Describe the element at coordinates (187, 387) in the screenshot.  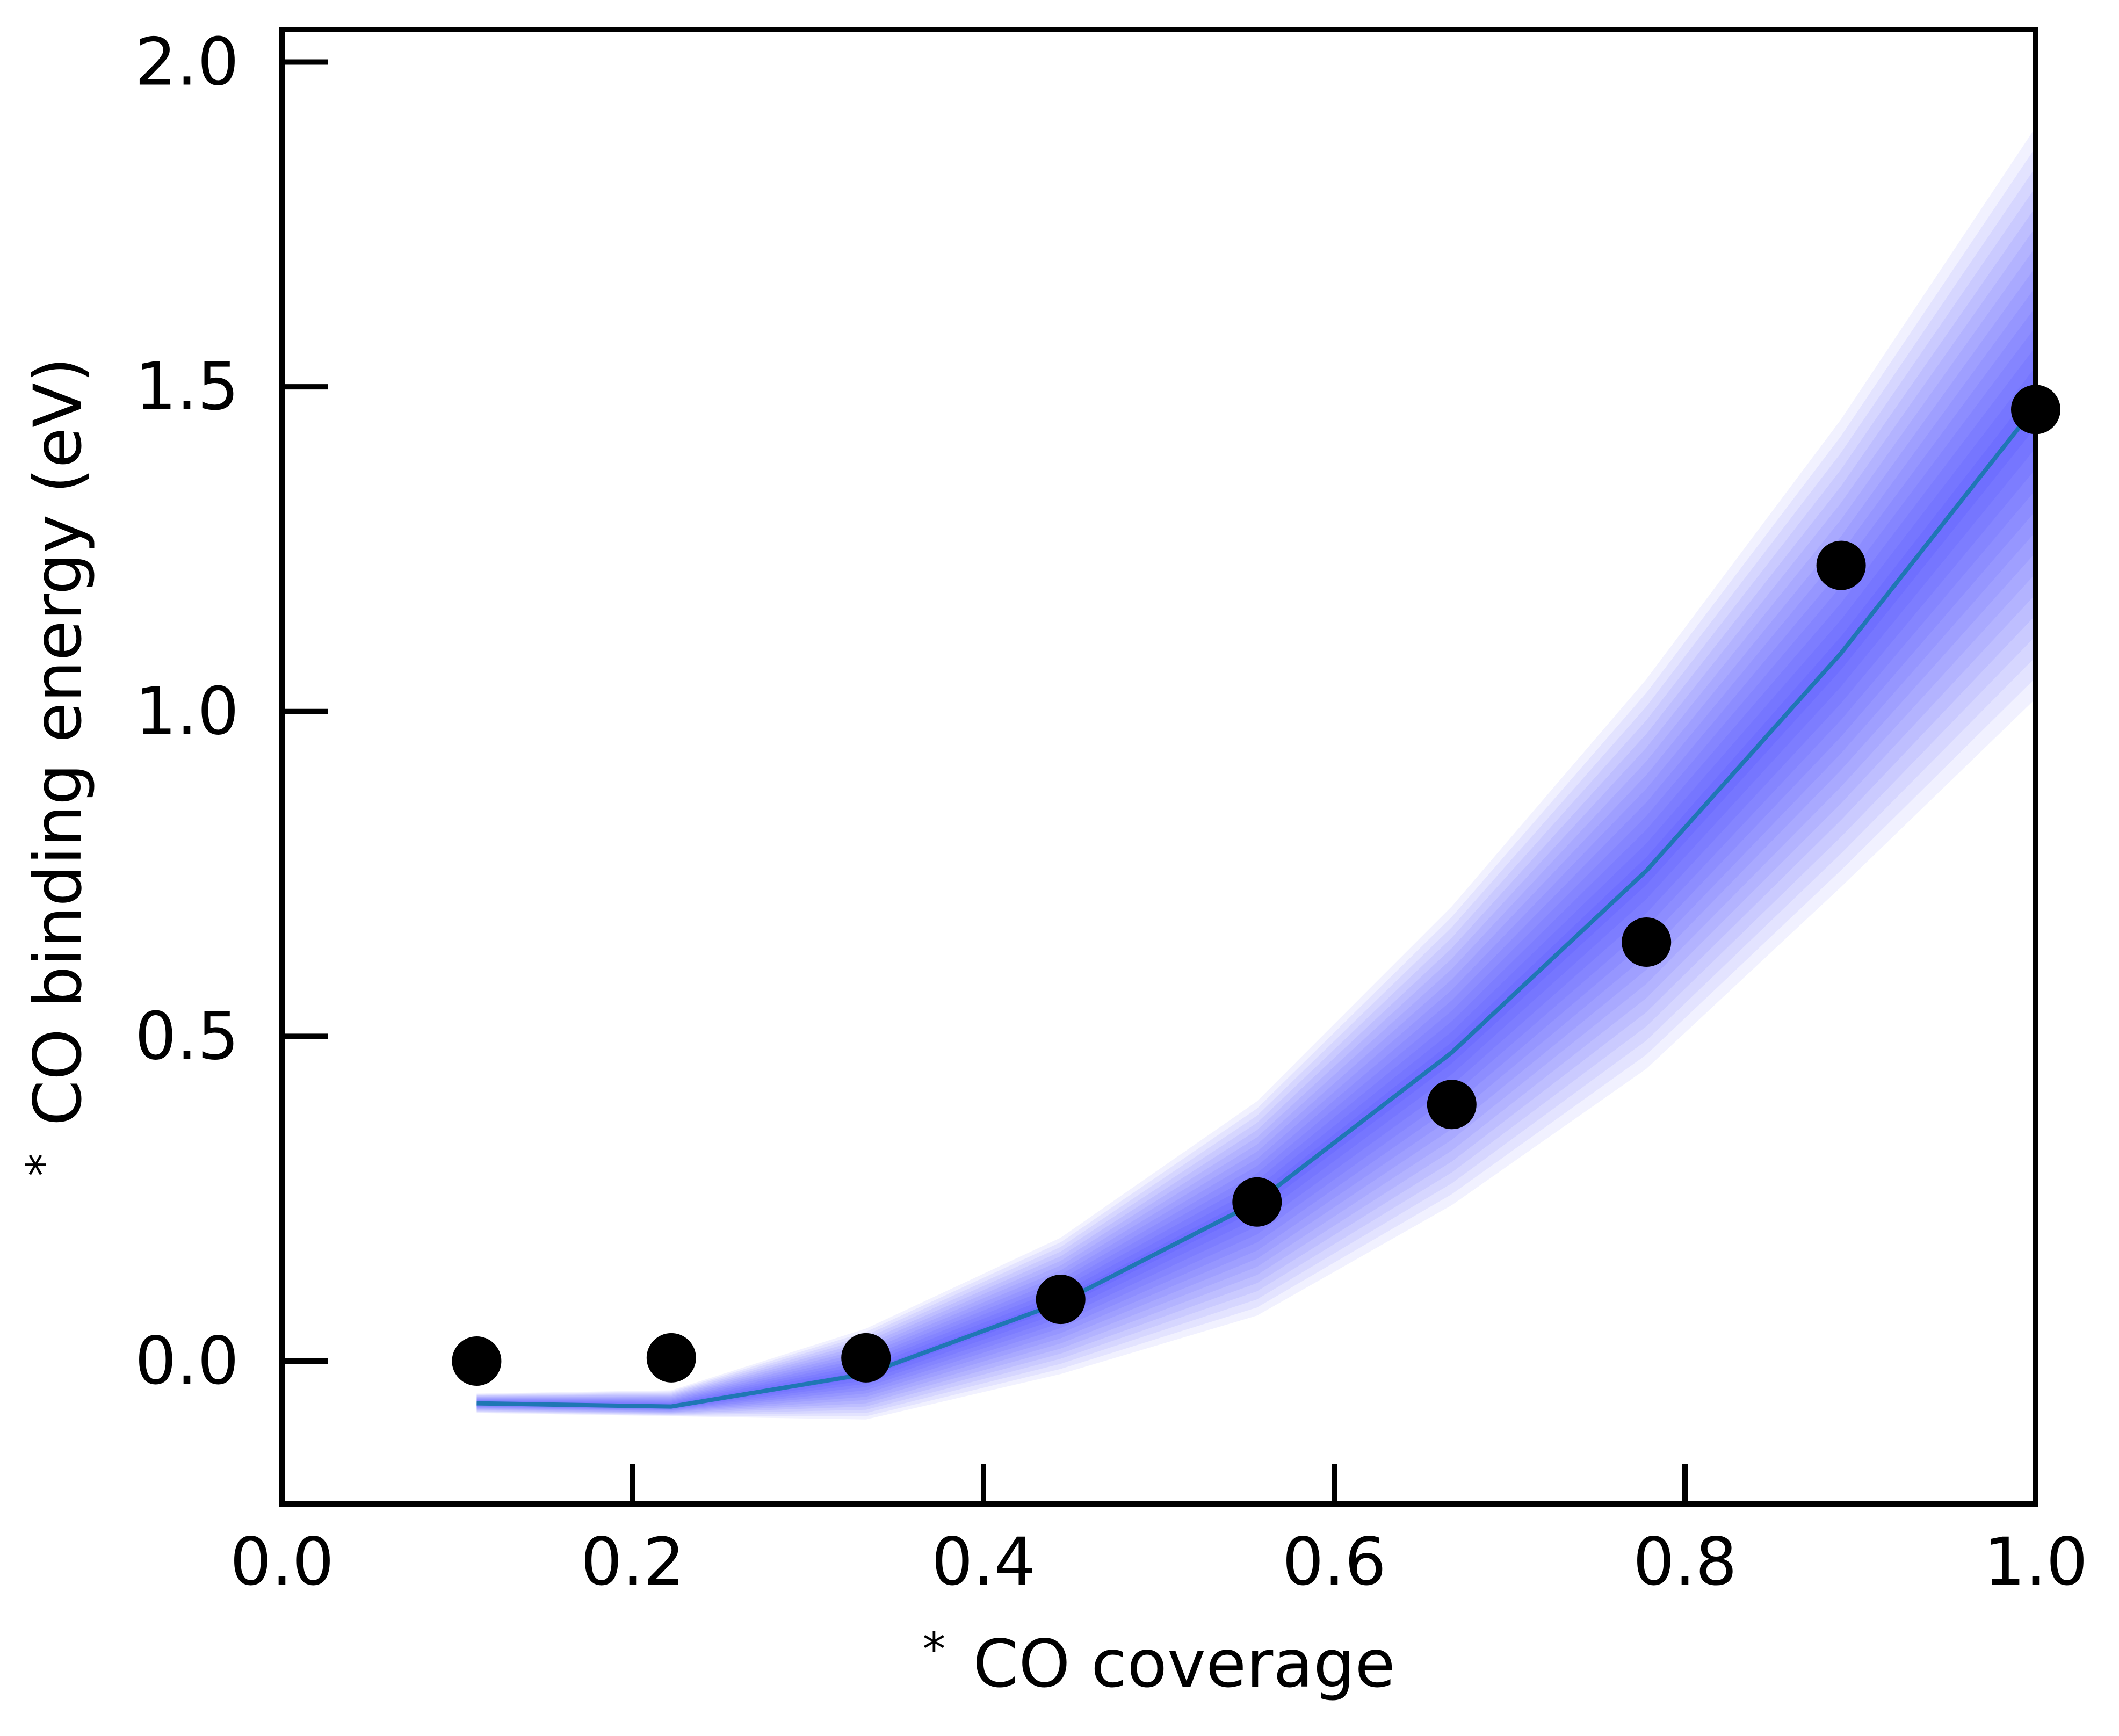
I see `y-tick-label: 1.5` at that location.